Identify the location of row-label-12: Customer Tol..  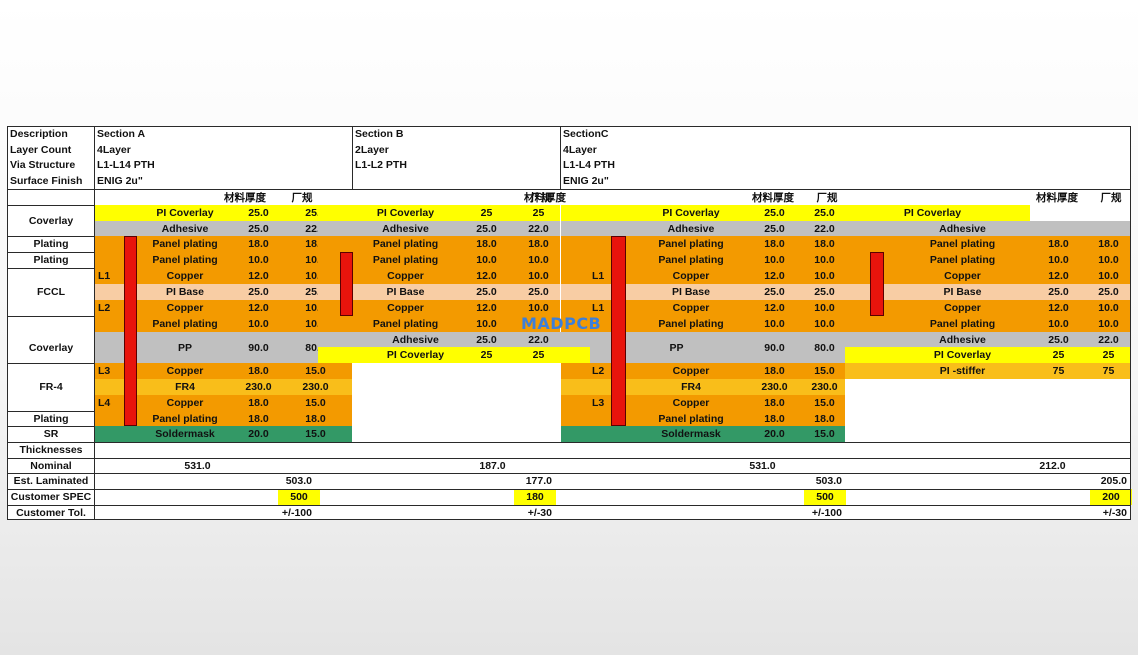
(51, 512).